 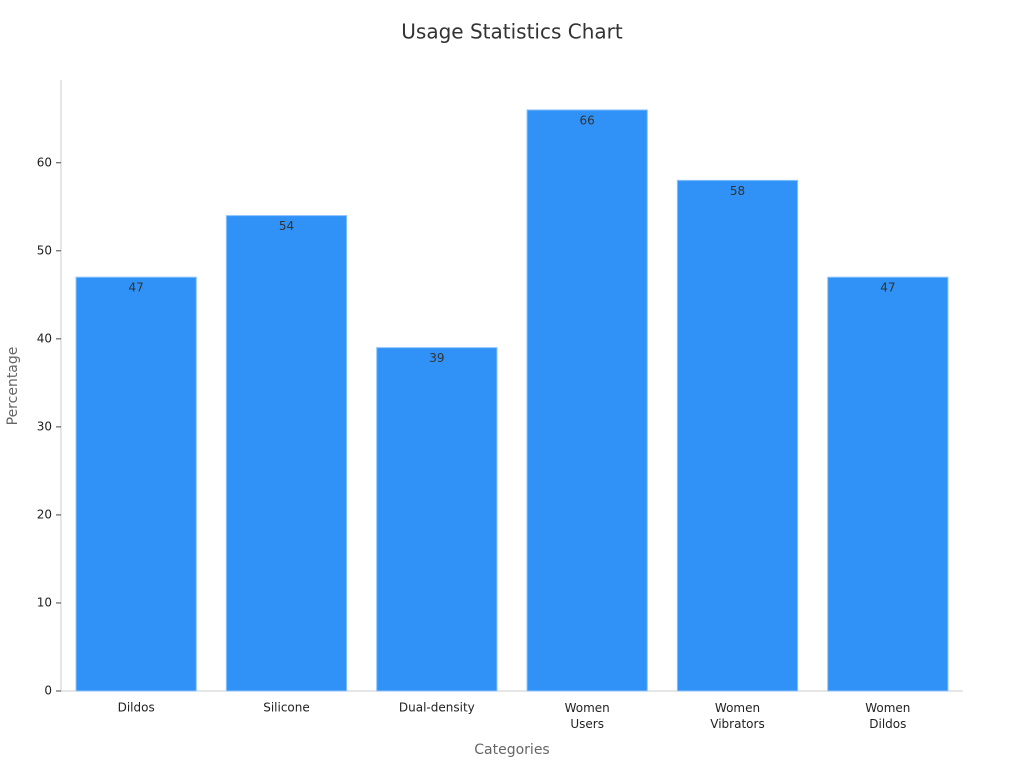 What do you see at coordinates (437, 708) in the screenshot?
I see `x-tick-label: Dual-density` at bounding box center [437, 708].